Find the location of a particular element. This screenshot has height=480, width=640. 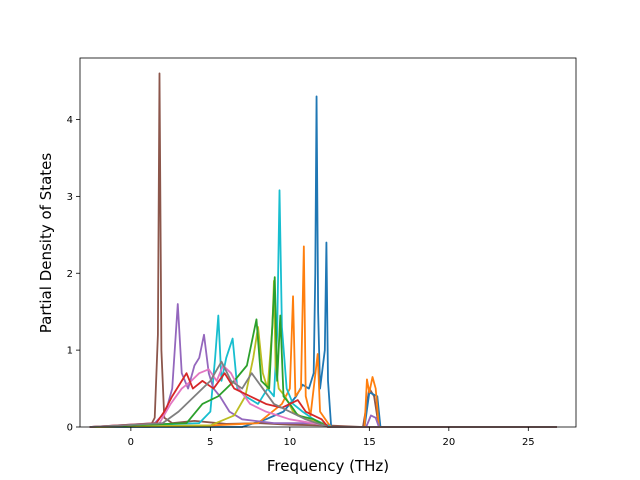

y-tick-label: 3 is located at coordinates (70, 197).